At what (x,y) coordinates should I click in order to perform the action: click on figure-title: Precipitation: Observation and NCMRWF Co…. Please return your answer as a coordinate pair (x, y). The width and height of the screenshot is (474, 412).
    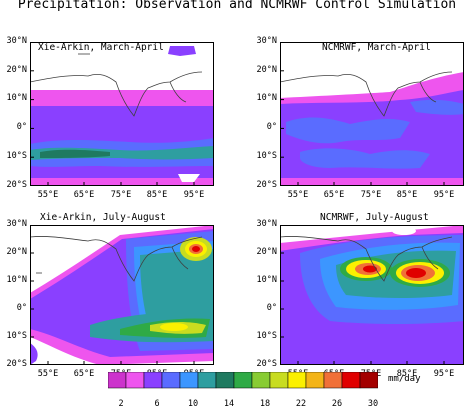
    Looking at the image, I should click on (237, 6).